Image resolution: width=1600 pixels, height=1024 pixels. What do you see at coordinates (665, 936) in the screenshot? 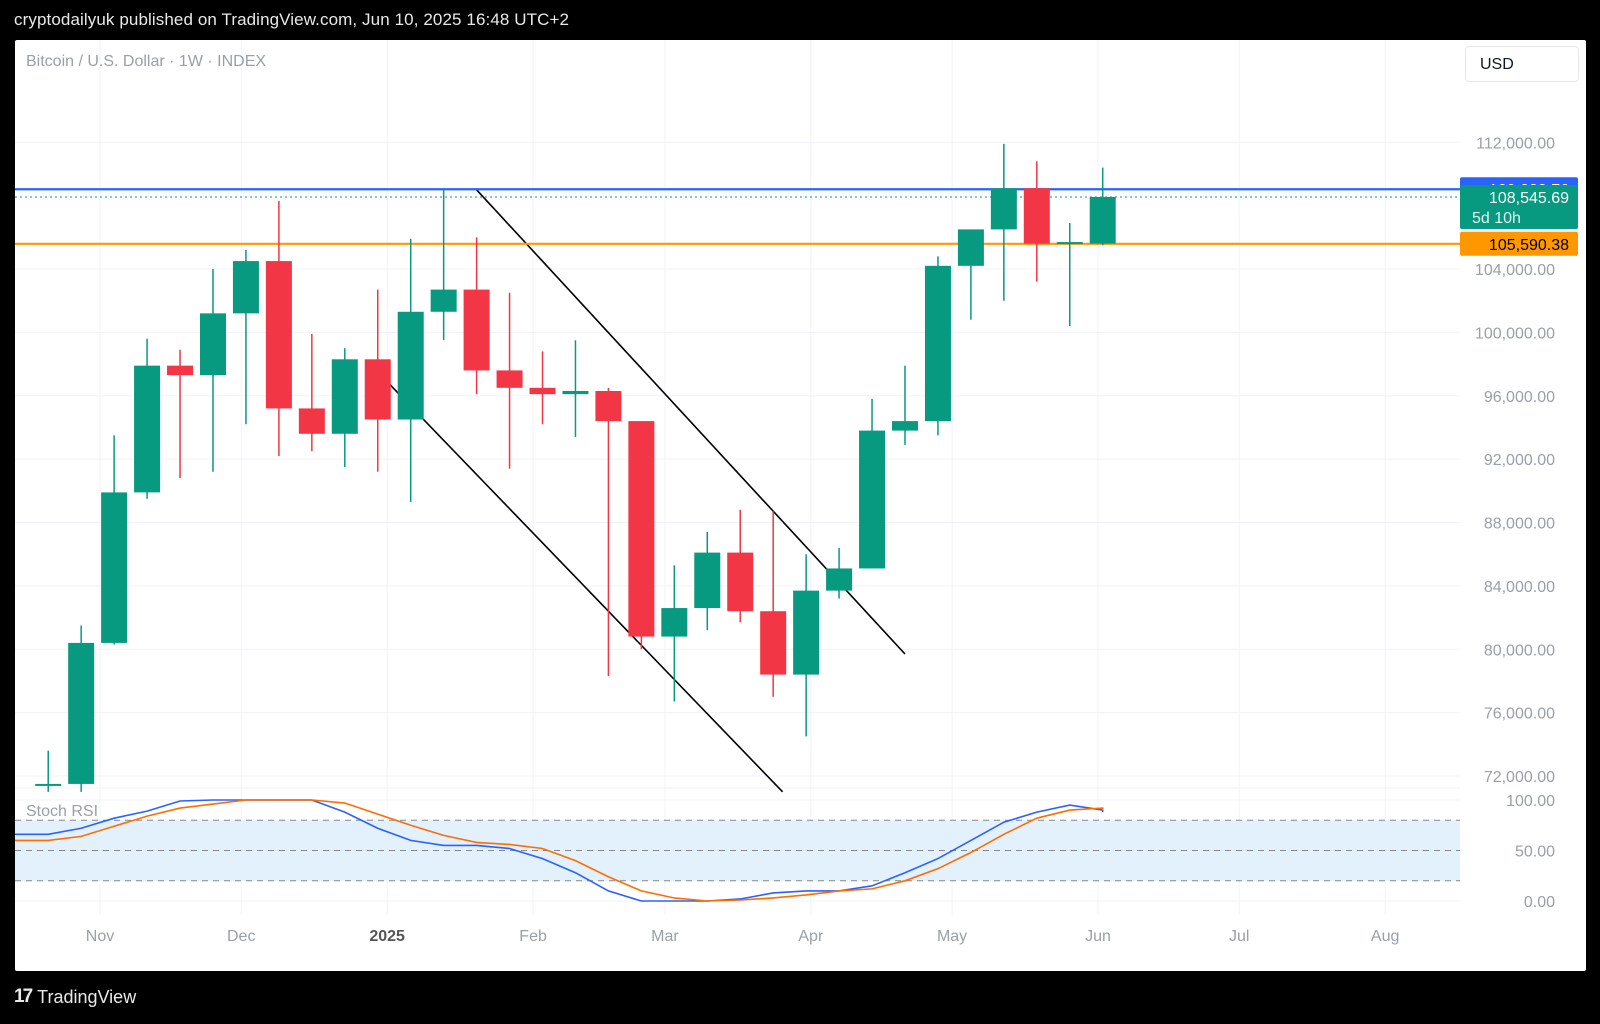
I see `time-tick-label: Mar` at bounding box center [665, 936].